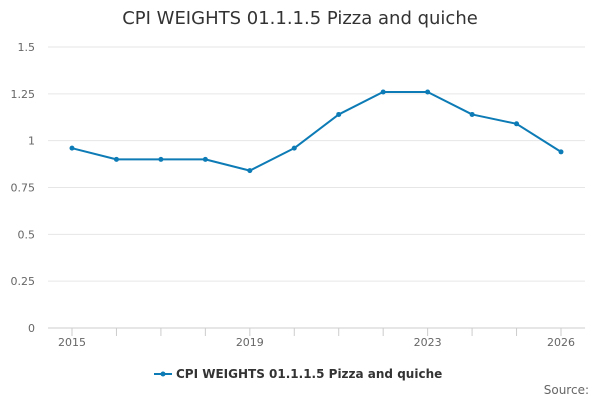 Image resolution: width=600 pixels, height=400 pixels. I want to click on legend-label: CPI WEIGHTS 01.1.1.5 Pizza and quiche, so click(309, 374).